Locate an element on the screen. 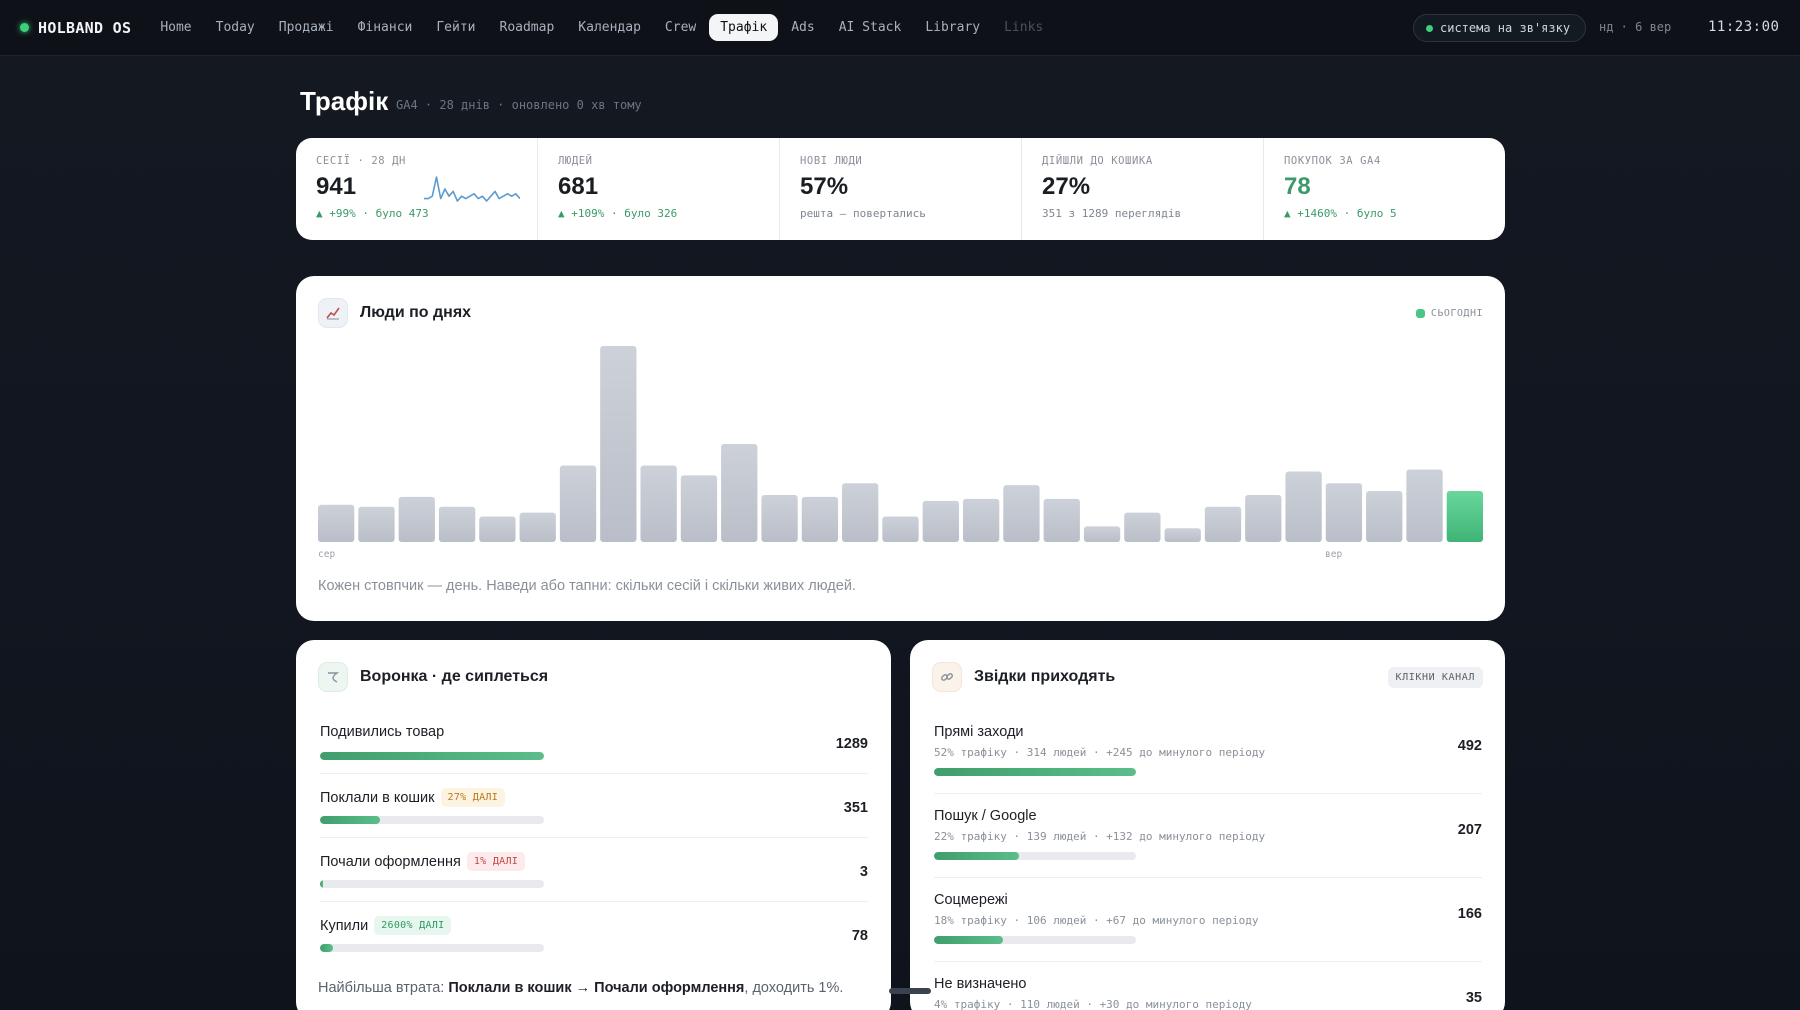 The width and height of the screenshot is (1800, 1010). kpi-label: ДІЙШЛИ ДО КОШИКА is located at coordinates (1097, 161).